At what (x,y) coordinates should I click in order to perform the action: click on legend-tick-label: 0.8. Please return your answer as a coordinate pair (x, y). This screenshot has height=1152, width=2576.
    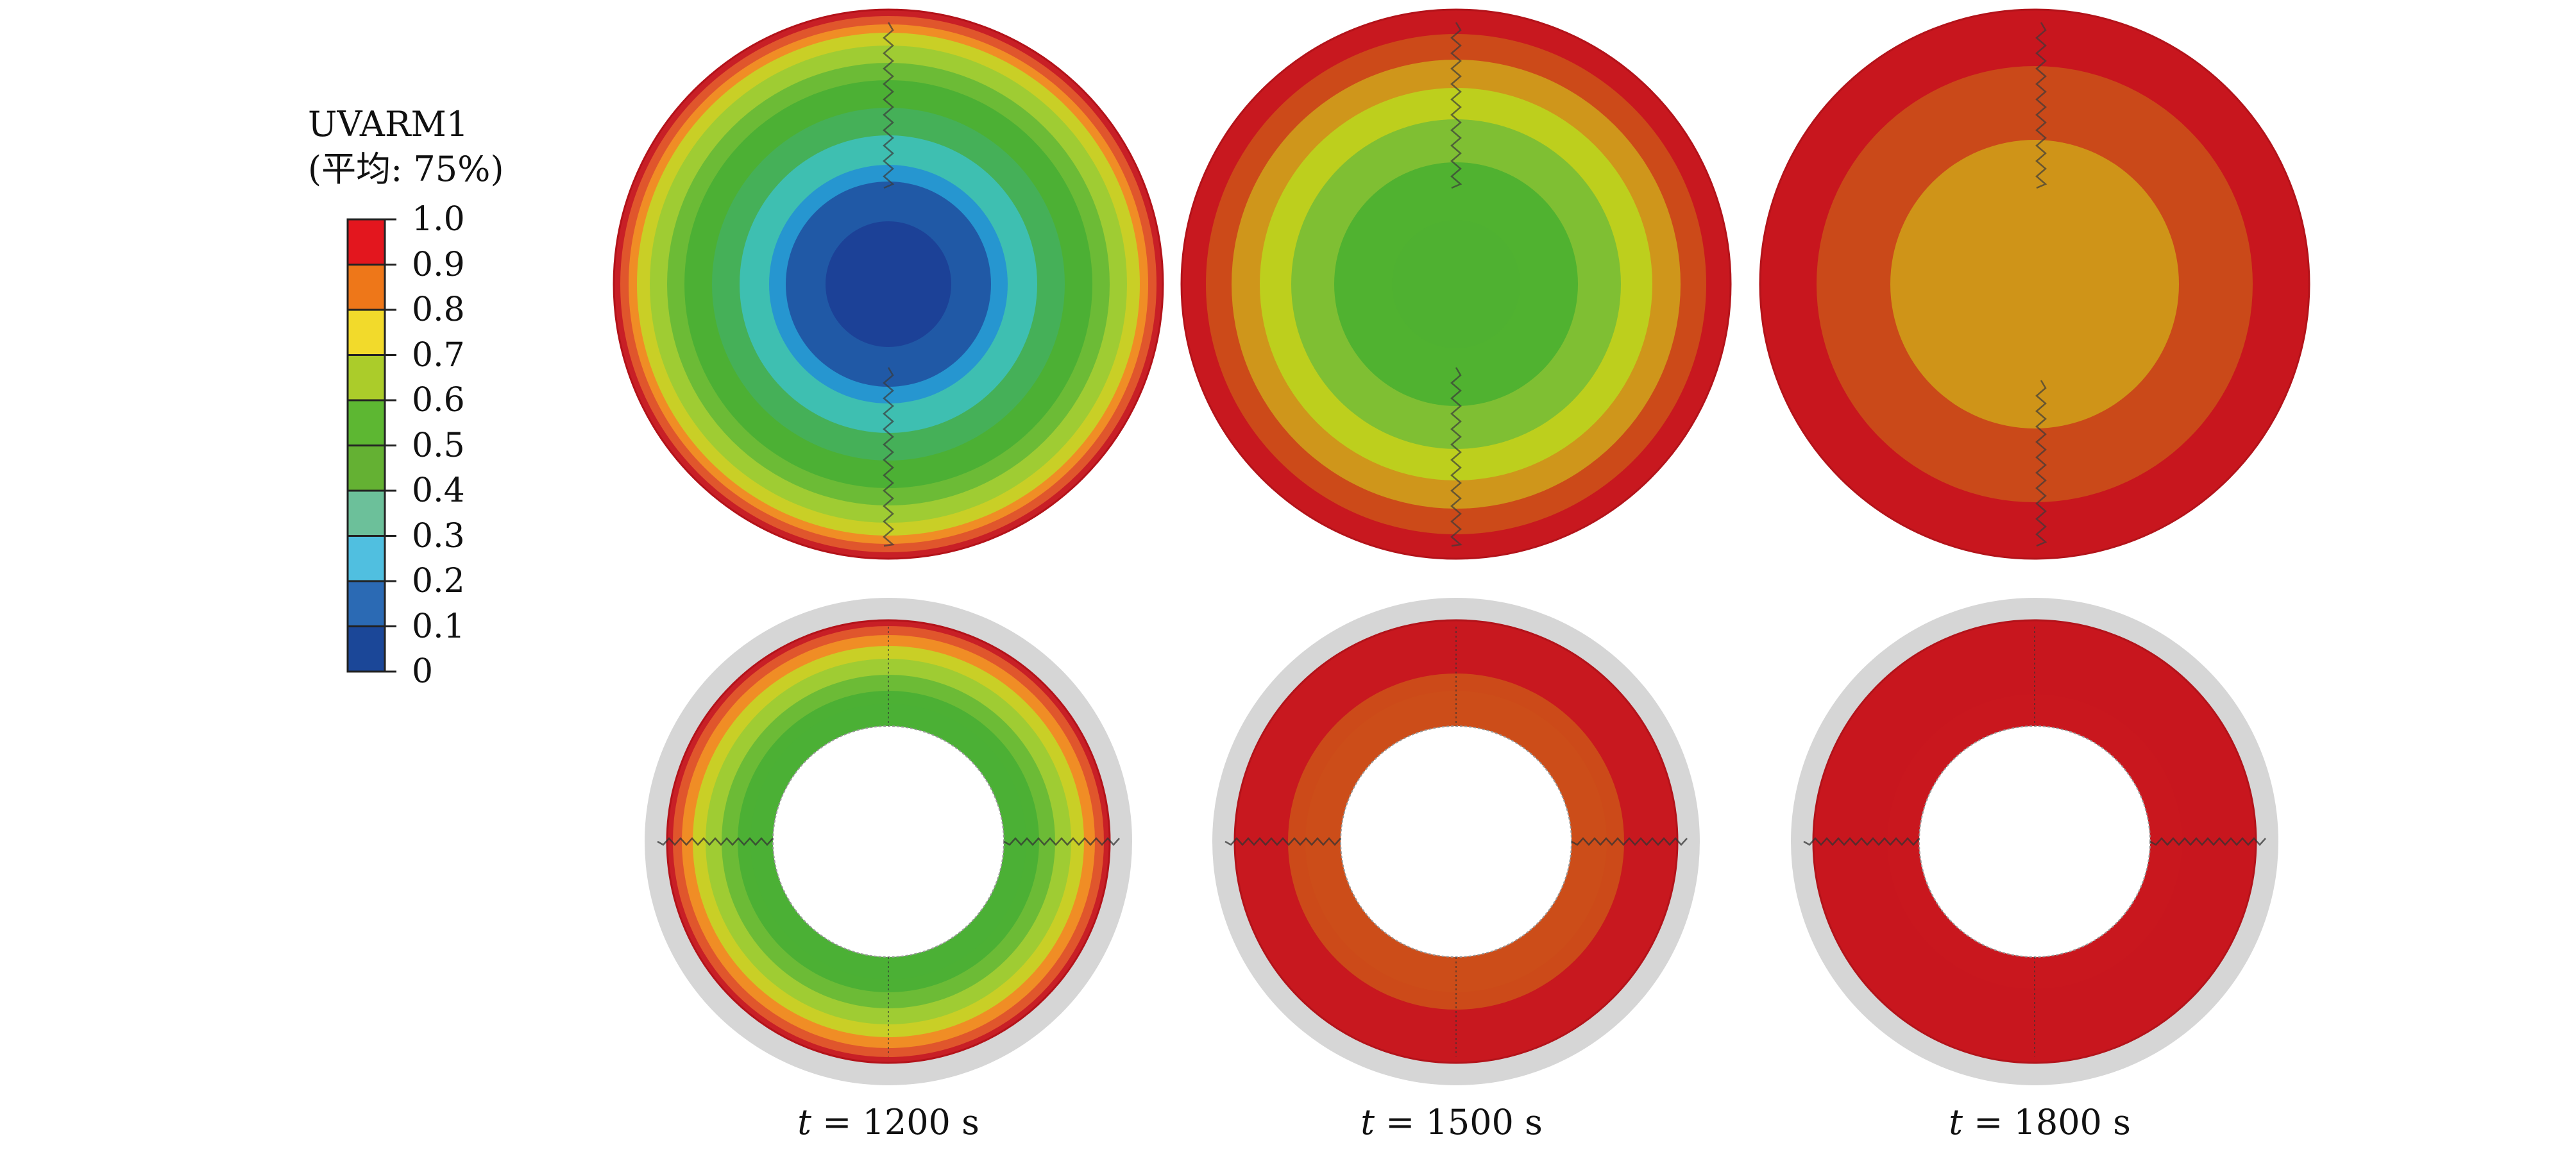
    Looking at the image, I should click on (438, 310).